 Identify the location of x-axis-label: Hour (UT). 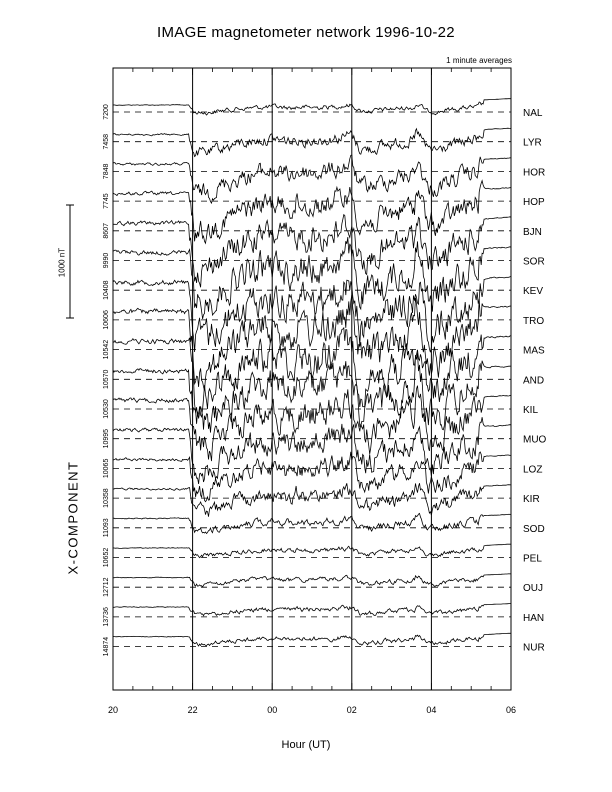
(306, 745).